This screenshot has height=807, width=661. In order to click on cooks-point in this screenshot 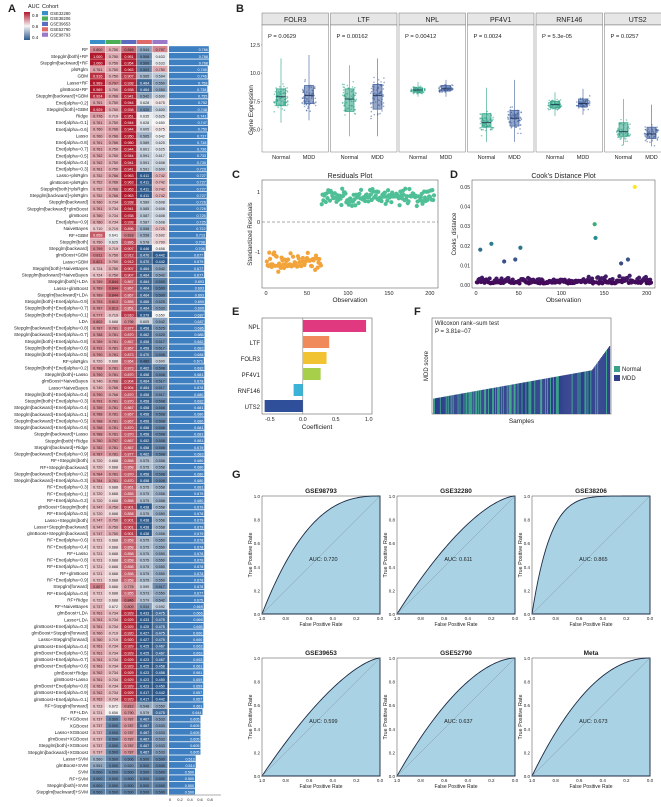, I will do `click(619, 276)`.